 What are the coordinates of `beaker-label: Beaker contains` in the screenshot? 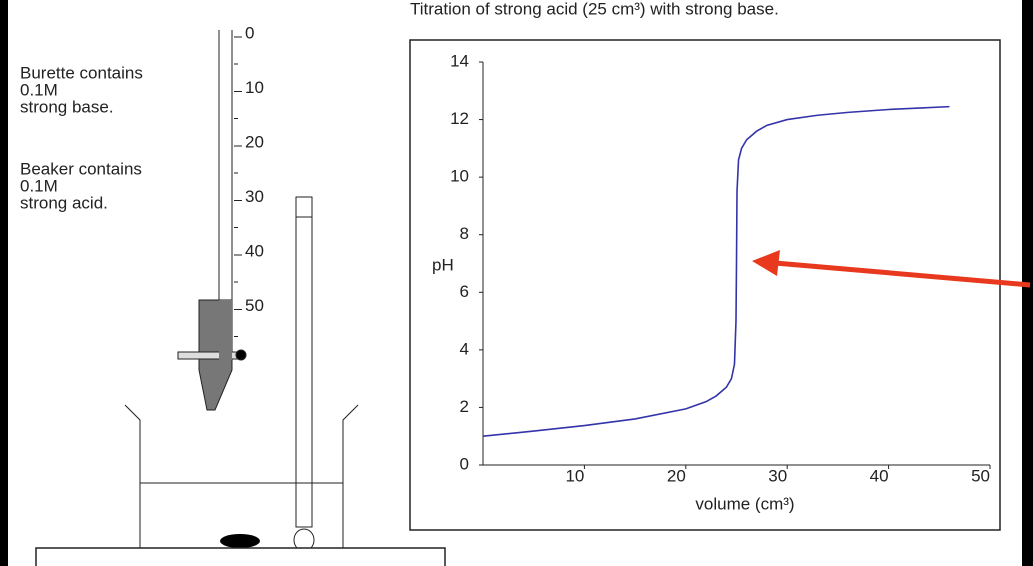 It's located at (81, 168).